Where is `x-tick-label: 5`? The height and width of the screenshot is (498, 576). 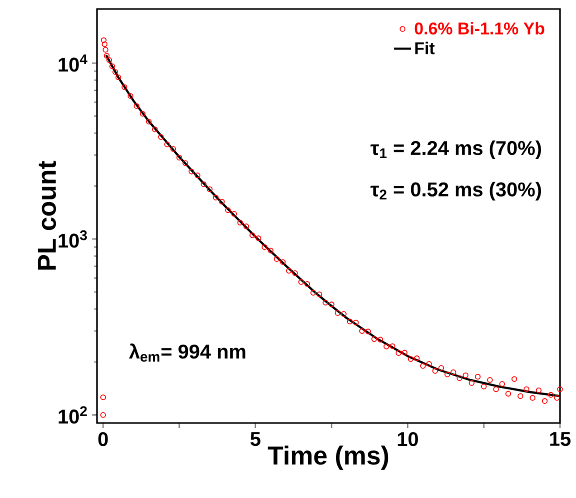
x-tick-label: 5 is located at coordinates (255, 439).